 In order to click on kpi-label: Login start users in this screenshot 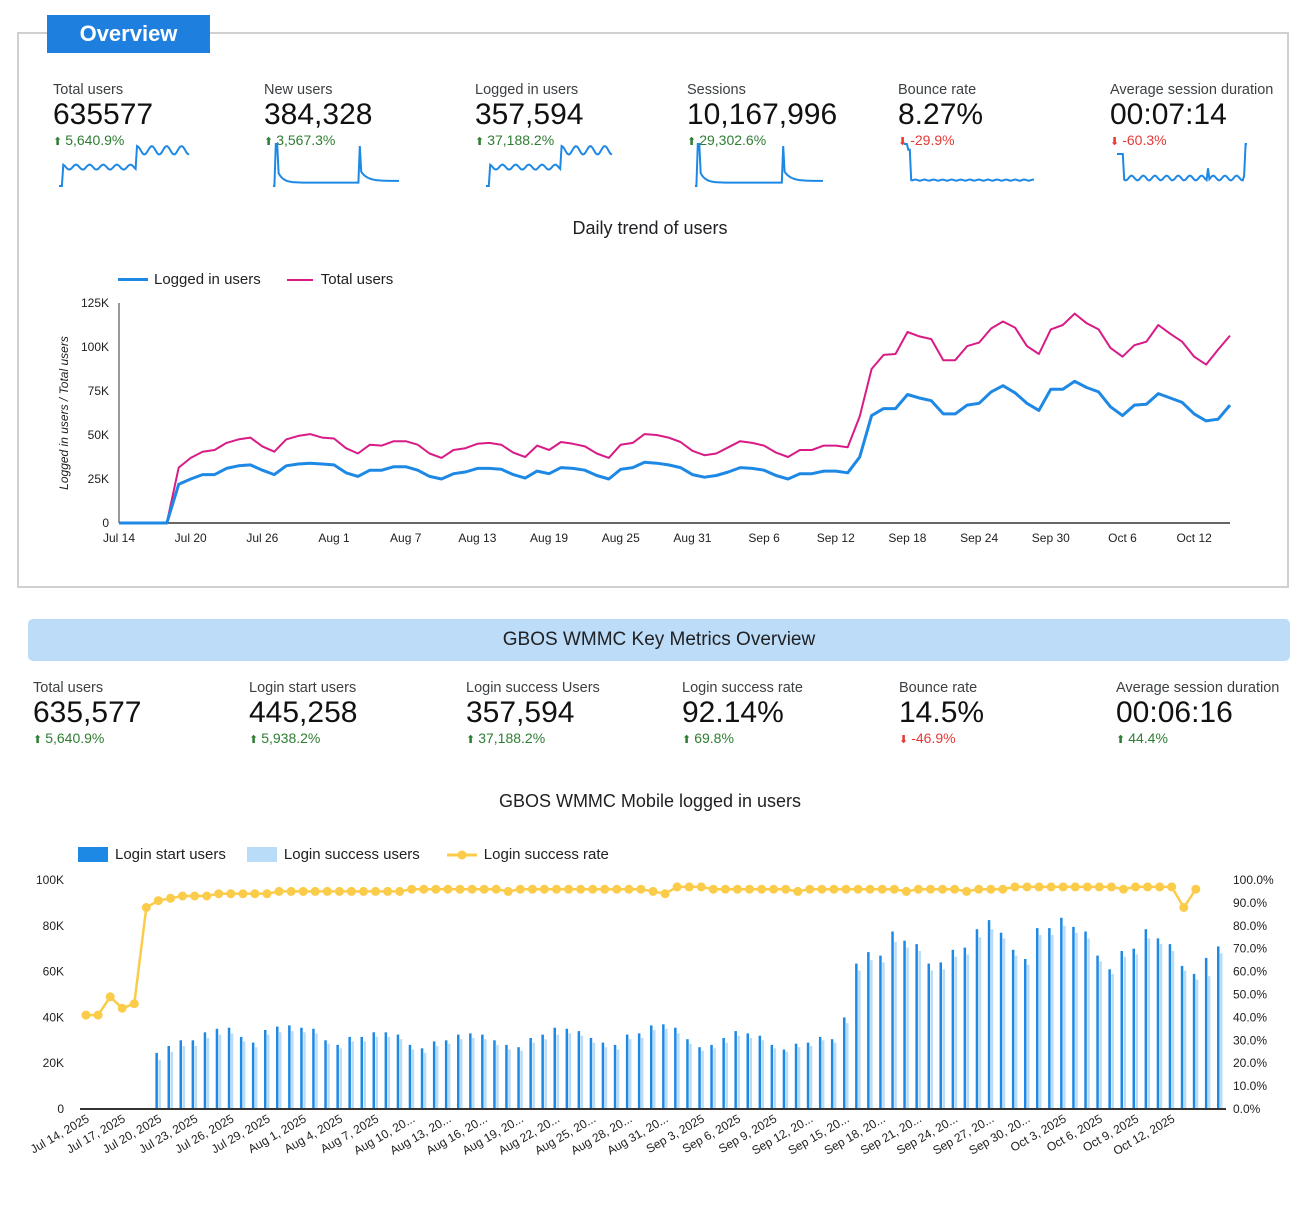, I will do `click(303, 688)`.